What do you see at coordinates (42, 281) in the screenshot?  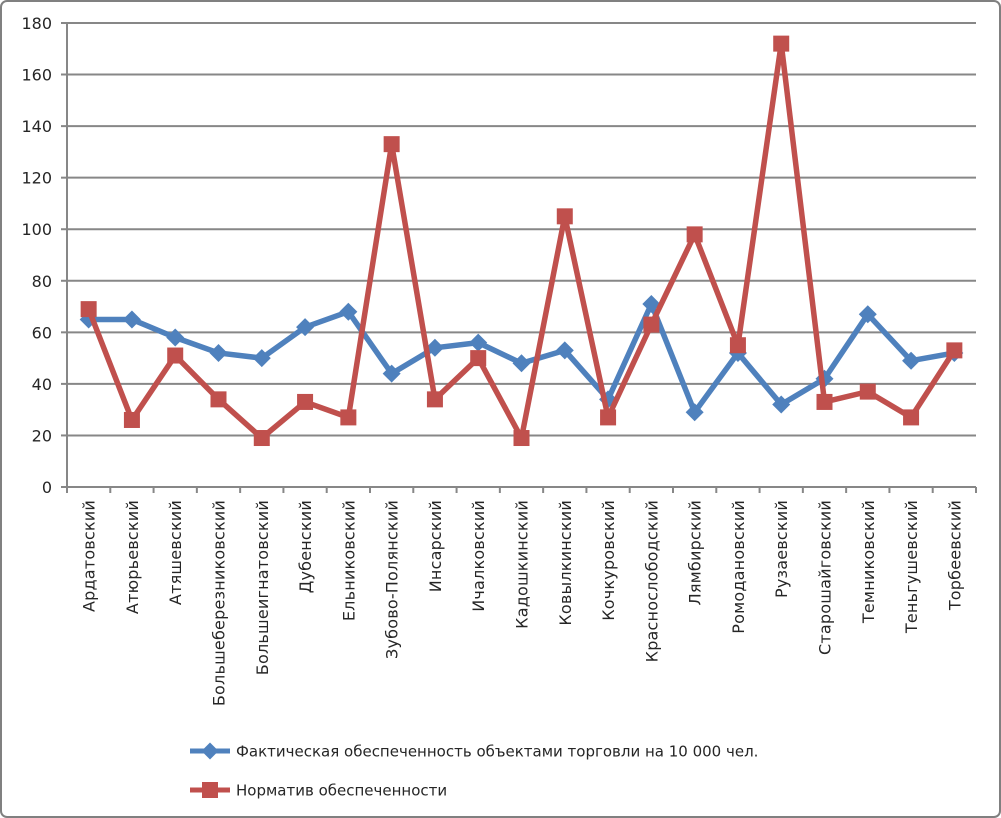 I see `y-tick-label: 80` at bounding box center [42, 281].